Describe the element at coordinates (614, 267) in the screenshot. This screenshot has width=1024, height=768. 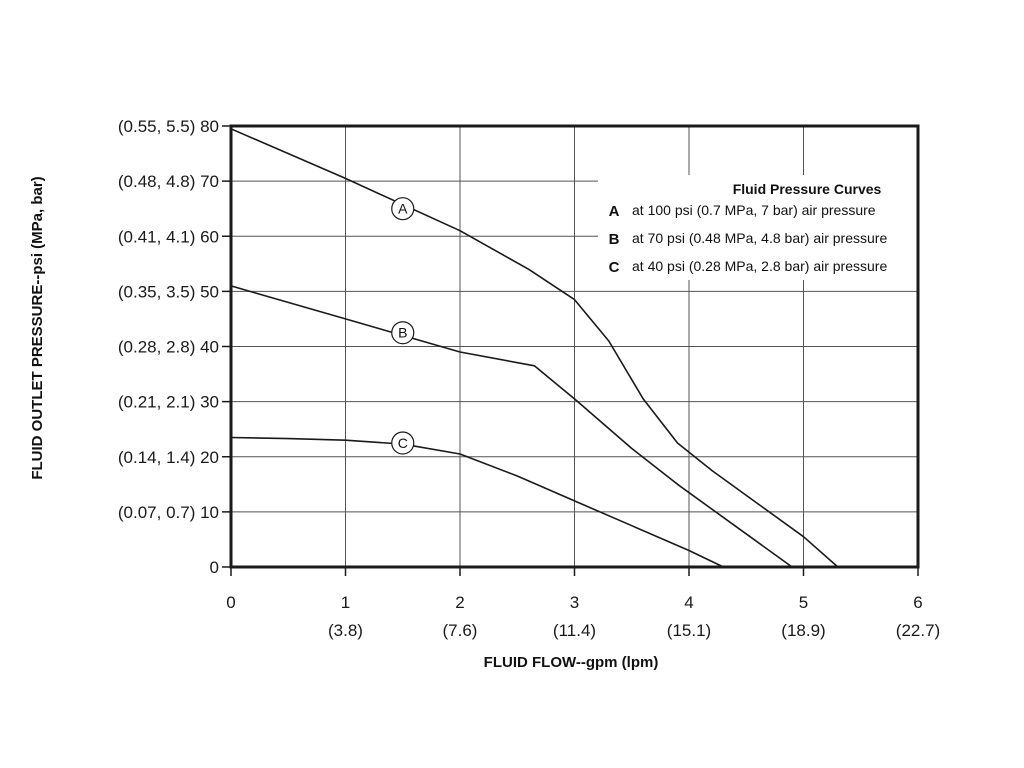
I see `legend-key: C` at that location.